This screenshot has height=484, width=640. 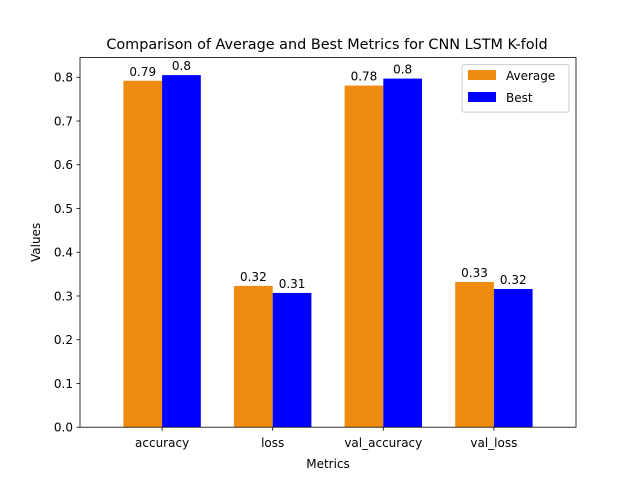 I want to click on y-tick-label: 0.3, so click(x=63, y=296).